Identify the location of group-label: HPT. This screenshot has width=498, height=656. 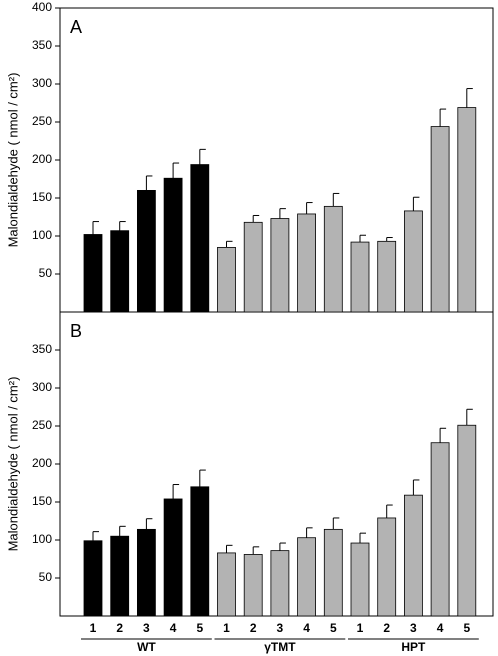
(413, 647).